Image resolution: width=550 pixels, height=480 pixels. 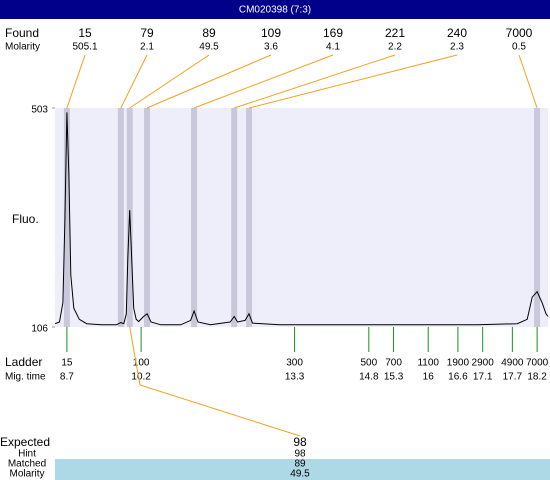 What do you see at coordinates (22, 33) in the screenshot?
I see `found-label: Found` at bounding box center [22, 33].